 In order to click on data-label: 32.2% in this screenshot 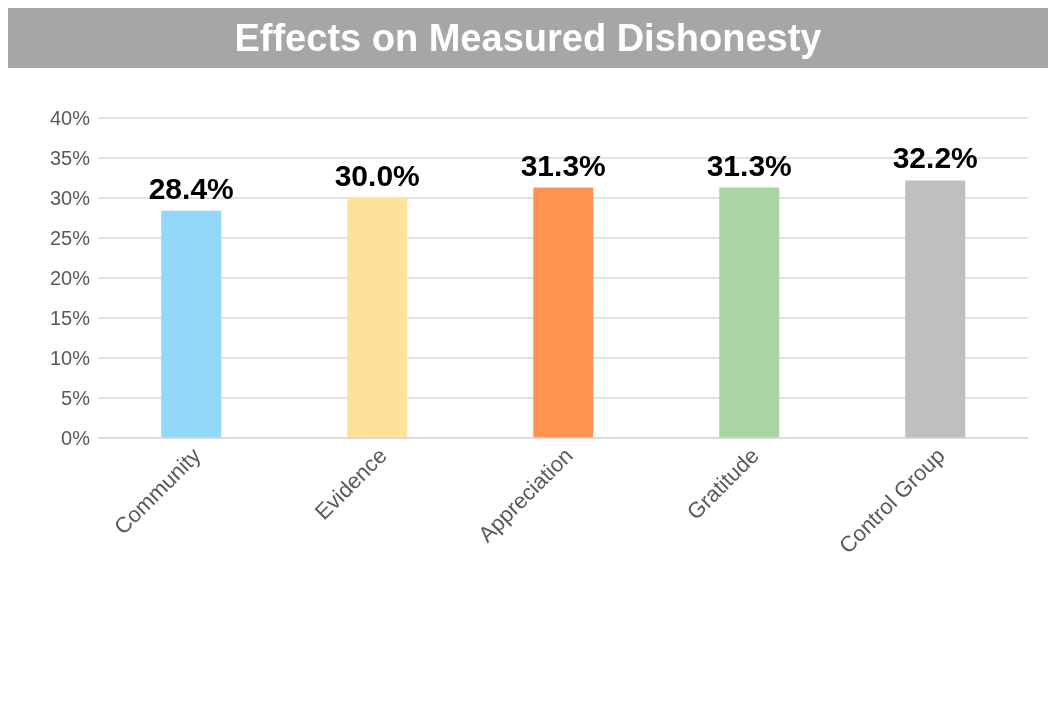, I will do `click(935, 158)`.